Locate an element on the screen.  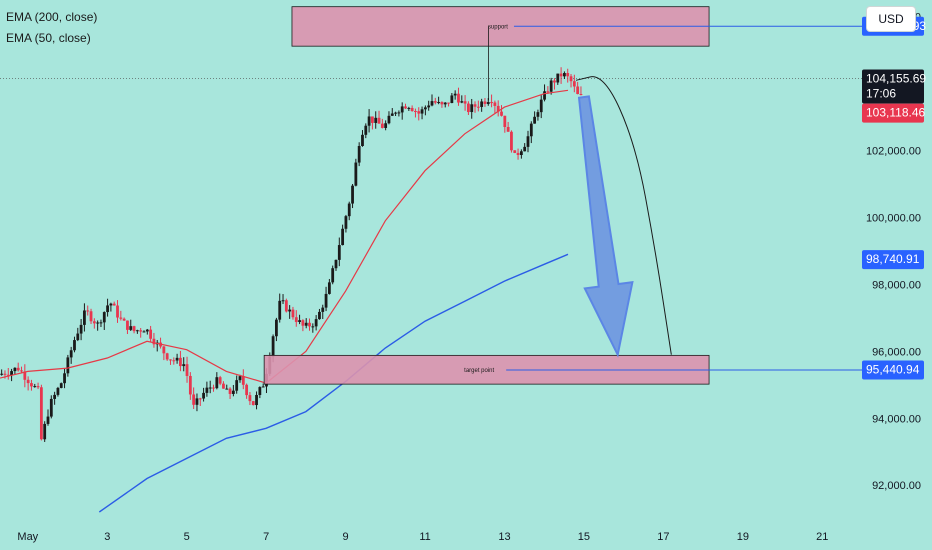
y-tick-label: 102,000.00 is located at coordinates (893, 152).